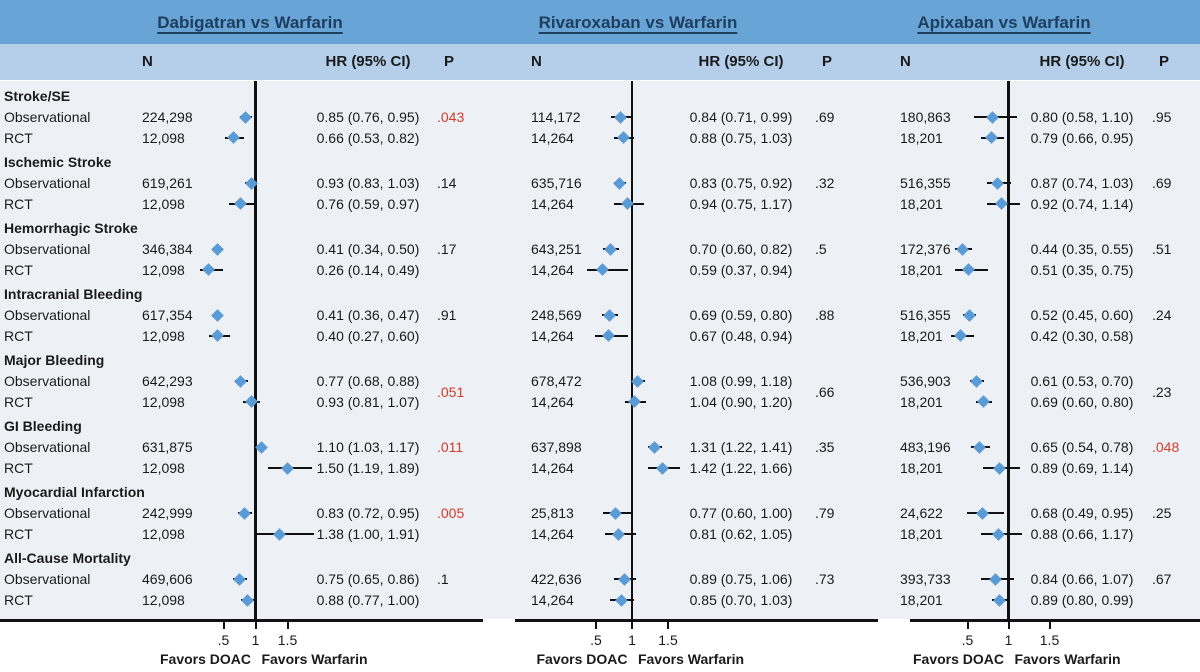 The height and width of the screenshot is (672, 1200). I want to click on n-value: 635,716, so click(556, 183).